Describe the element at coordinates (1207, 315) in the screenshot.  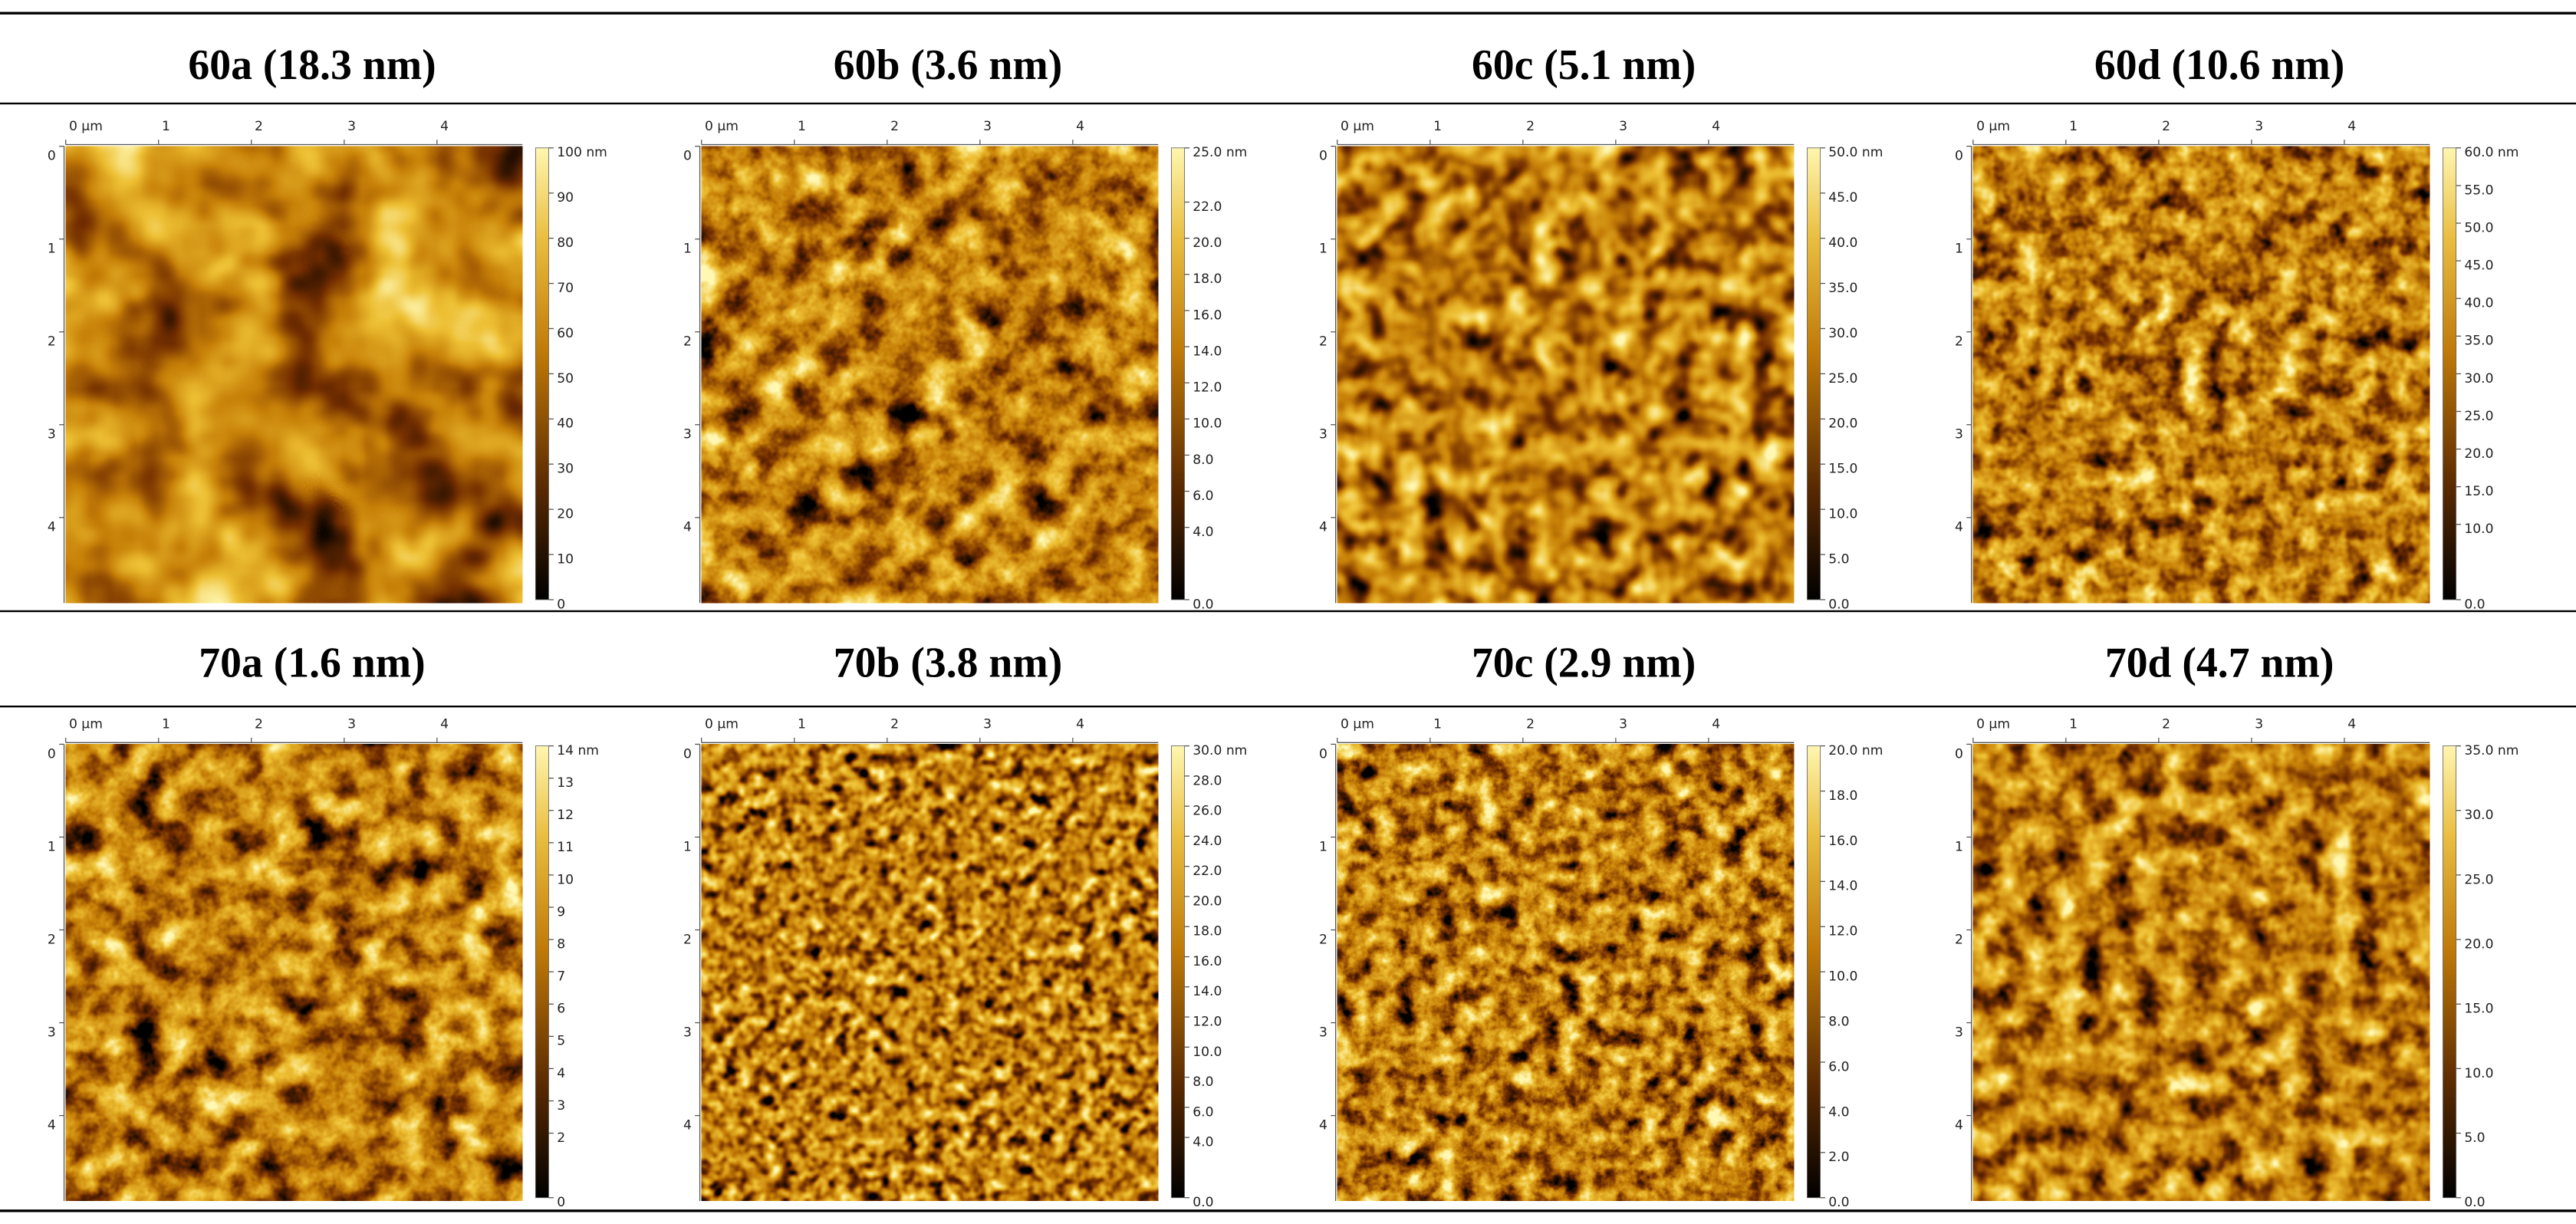
I see `scale-tick-label: 16.0` at that location.